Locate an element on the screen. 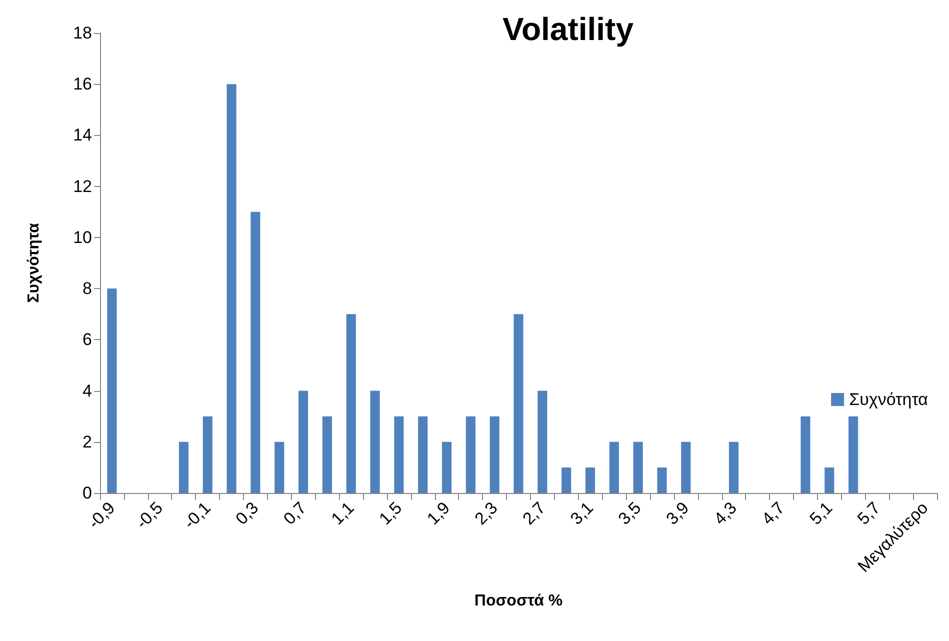  y-axis-title: Συχνότητα is located at coordinates (34, 262).